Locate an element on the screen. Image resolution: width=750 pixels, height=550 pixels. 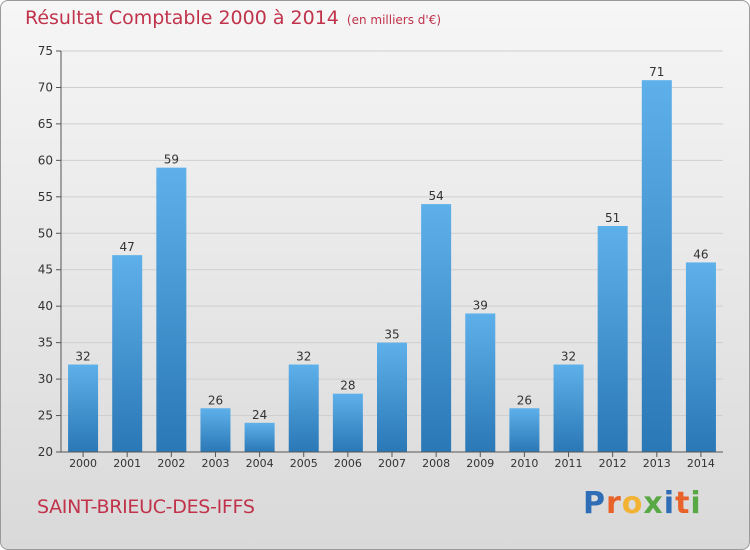
logo-letter: t is located at coordinates (683, 503).